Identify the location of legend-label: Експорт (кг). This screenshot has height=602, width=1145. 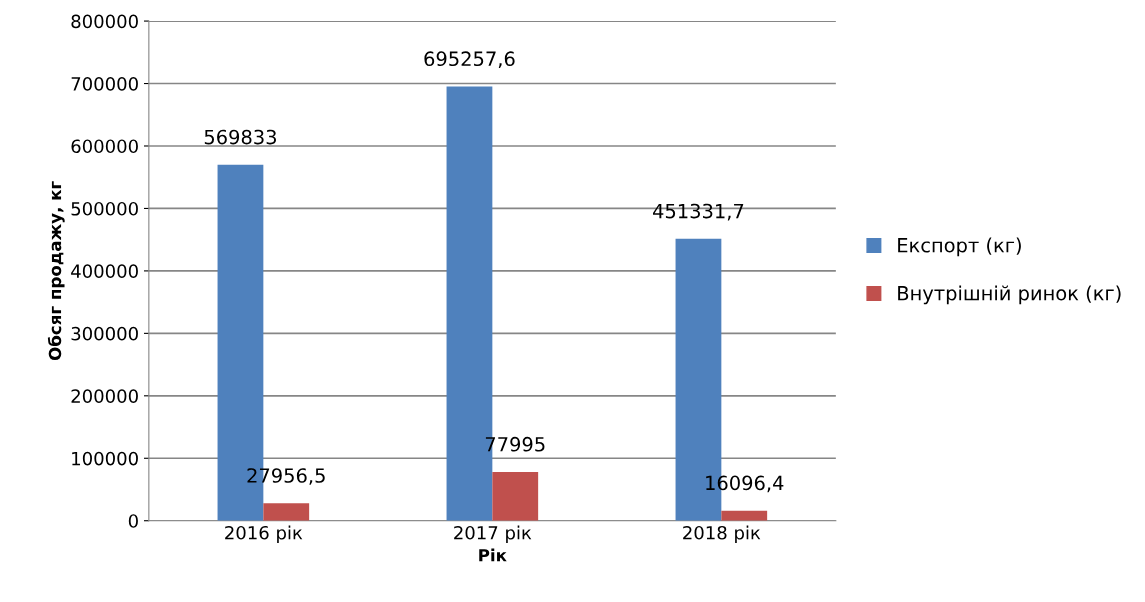
(959, 247).